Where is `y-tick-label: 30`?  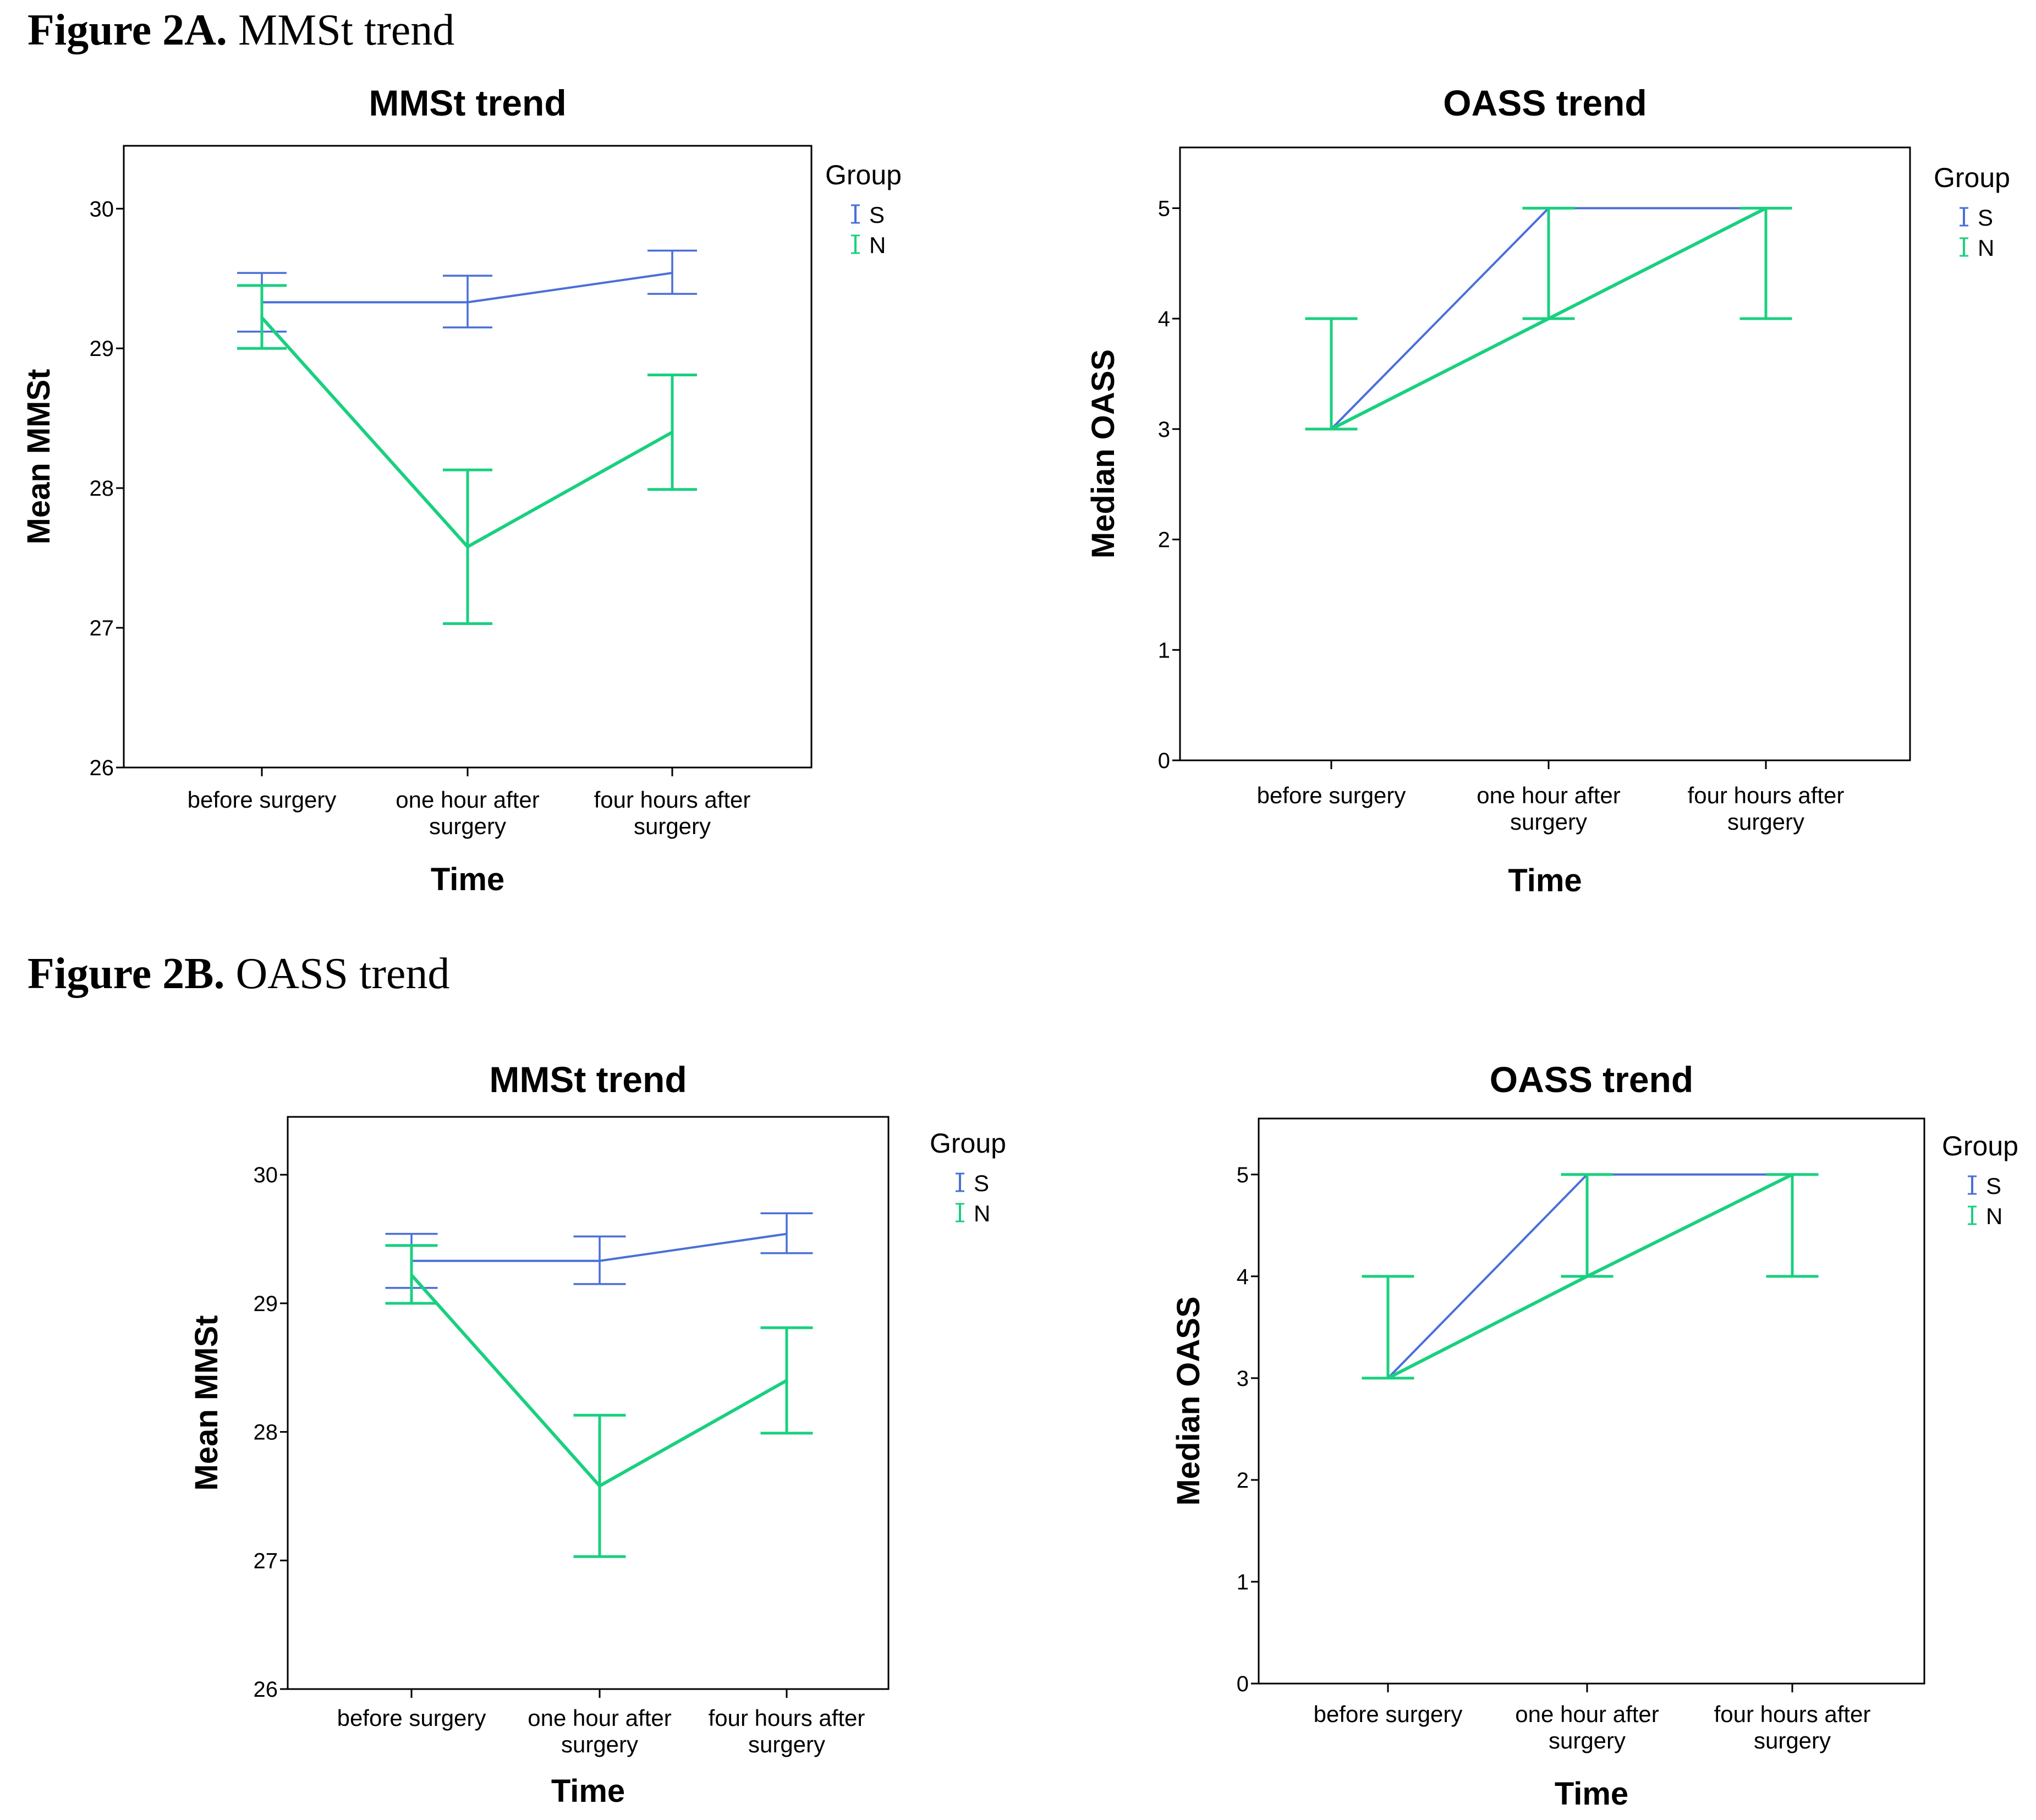
y-tick-label: 30 is located at coordinates (266, 1175).